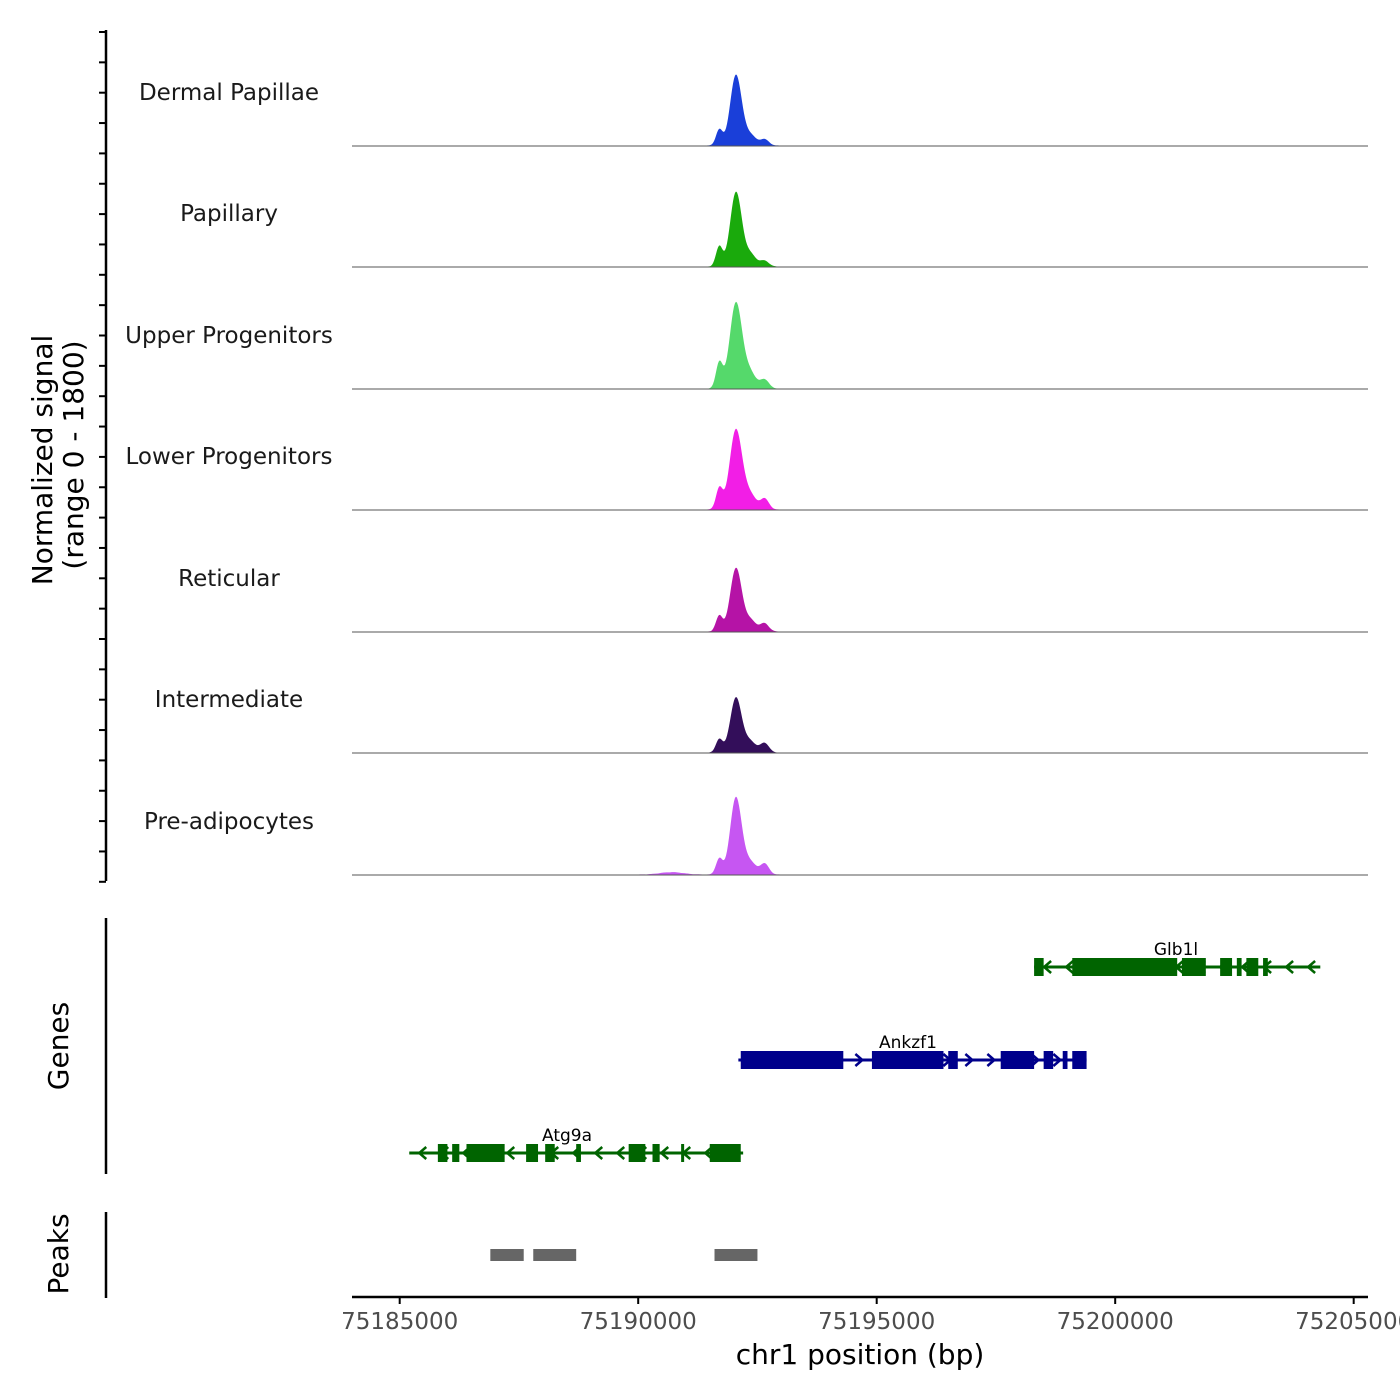  What do you see at coordinates (229, 214) in the screenshot?
I see `track-label: Papillary` at bounding box center [229, 214].